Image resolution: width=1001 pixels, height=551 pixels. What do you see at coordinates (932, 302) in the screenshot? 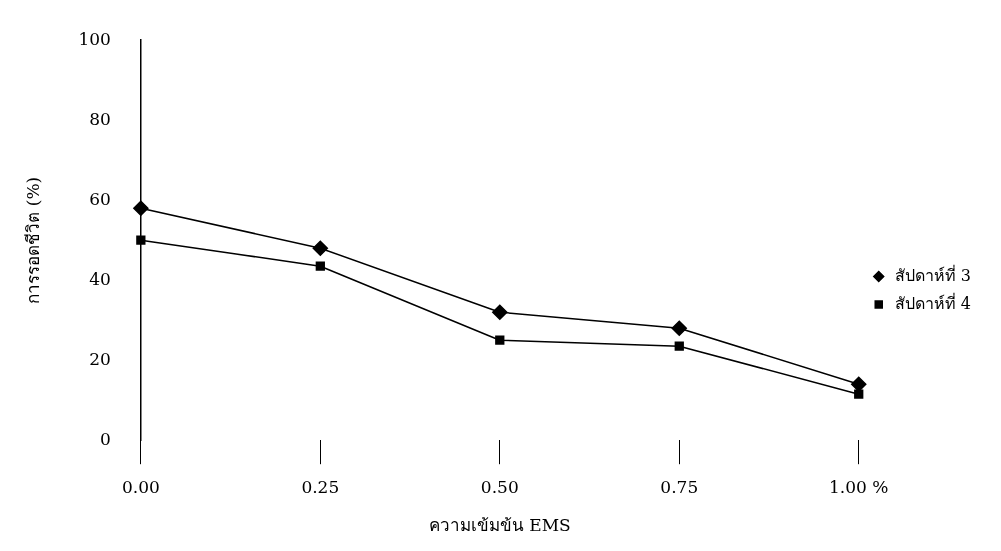
I see `legend-label: สัปดาห์ที่ 4` at bounding box center [932, 302].